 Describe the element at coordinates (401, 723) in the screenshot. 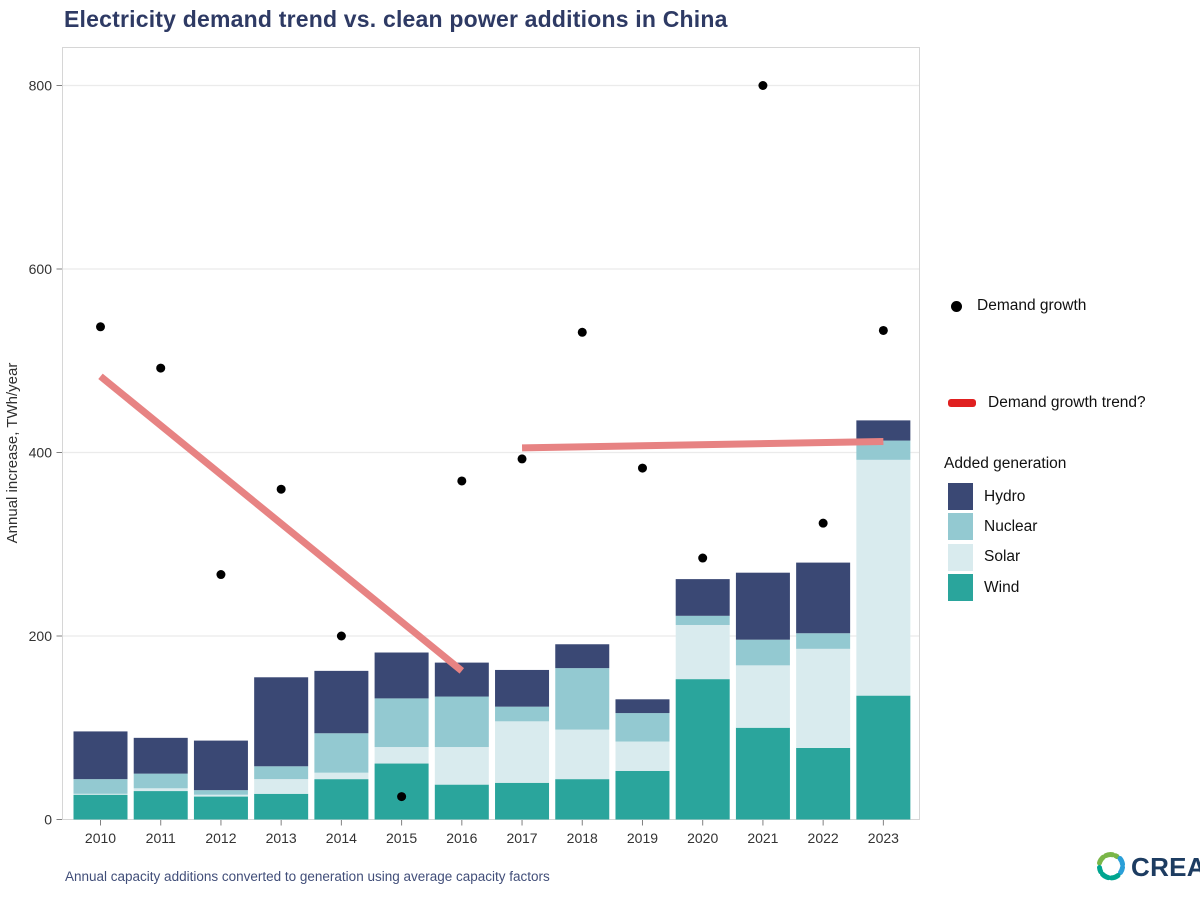

I see `bar-segment-nuclear-2015` at that location.